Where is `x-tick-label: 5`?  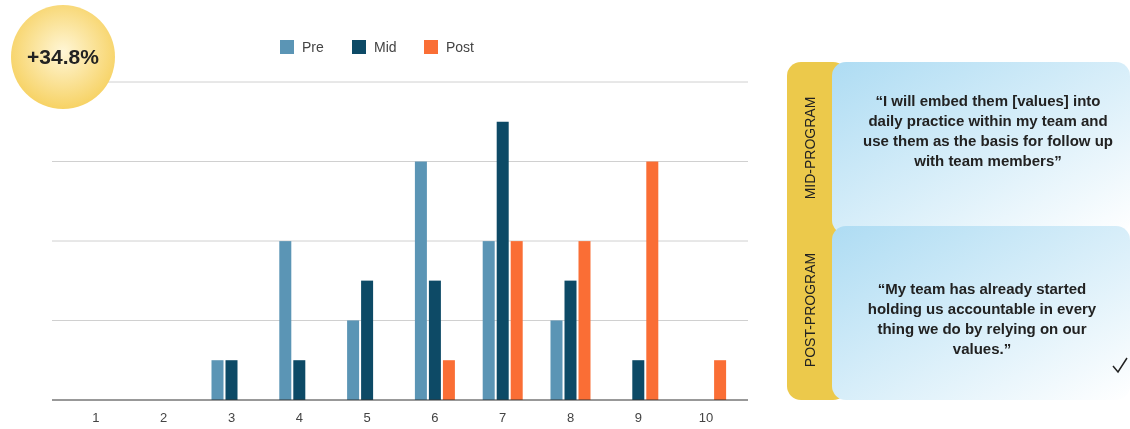 x-tick-label: 5 is located at coordinates (367, 417).